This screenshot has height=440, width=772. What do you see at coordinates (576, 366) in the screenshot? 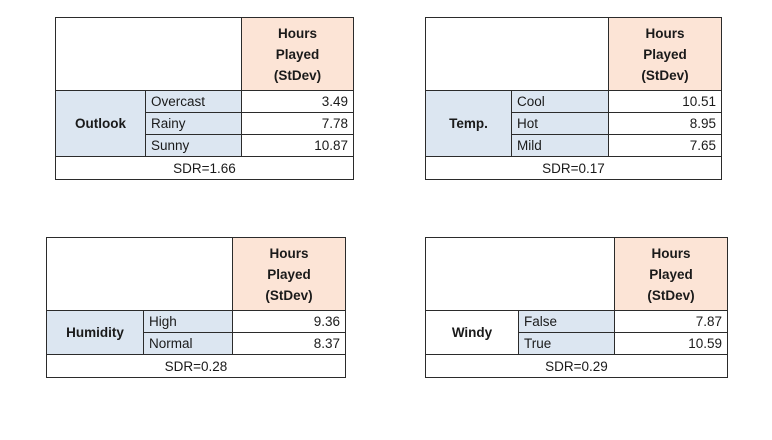
I see `sdr-cell: SDR=0.29` at bounding box center [576, 366].